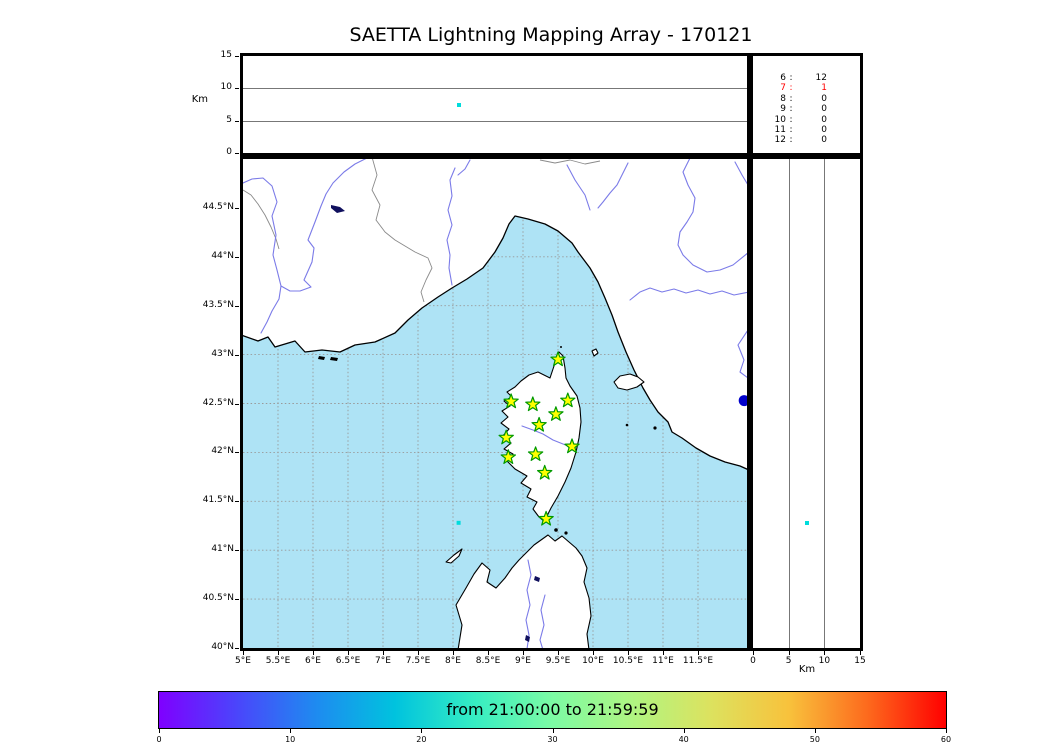 This screenshot has height=750, width=1050. What do you see at coordinates (806, 109) in the screenshot?
I see `stats-row: 9: 0` at bounding box center [806, 109].